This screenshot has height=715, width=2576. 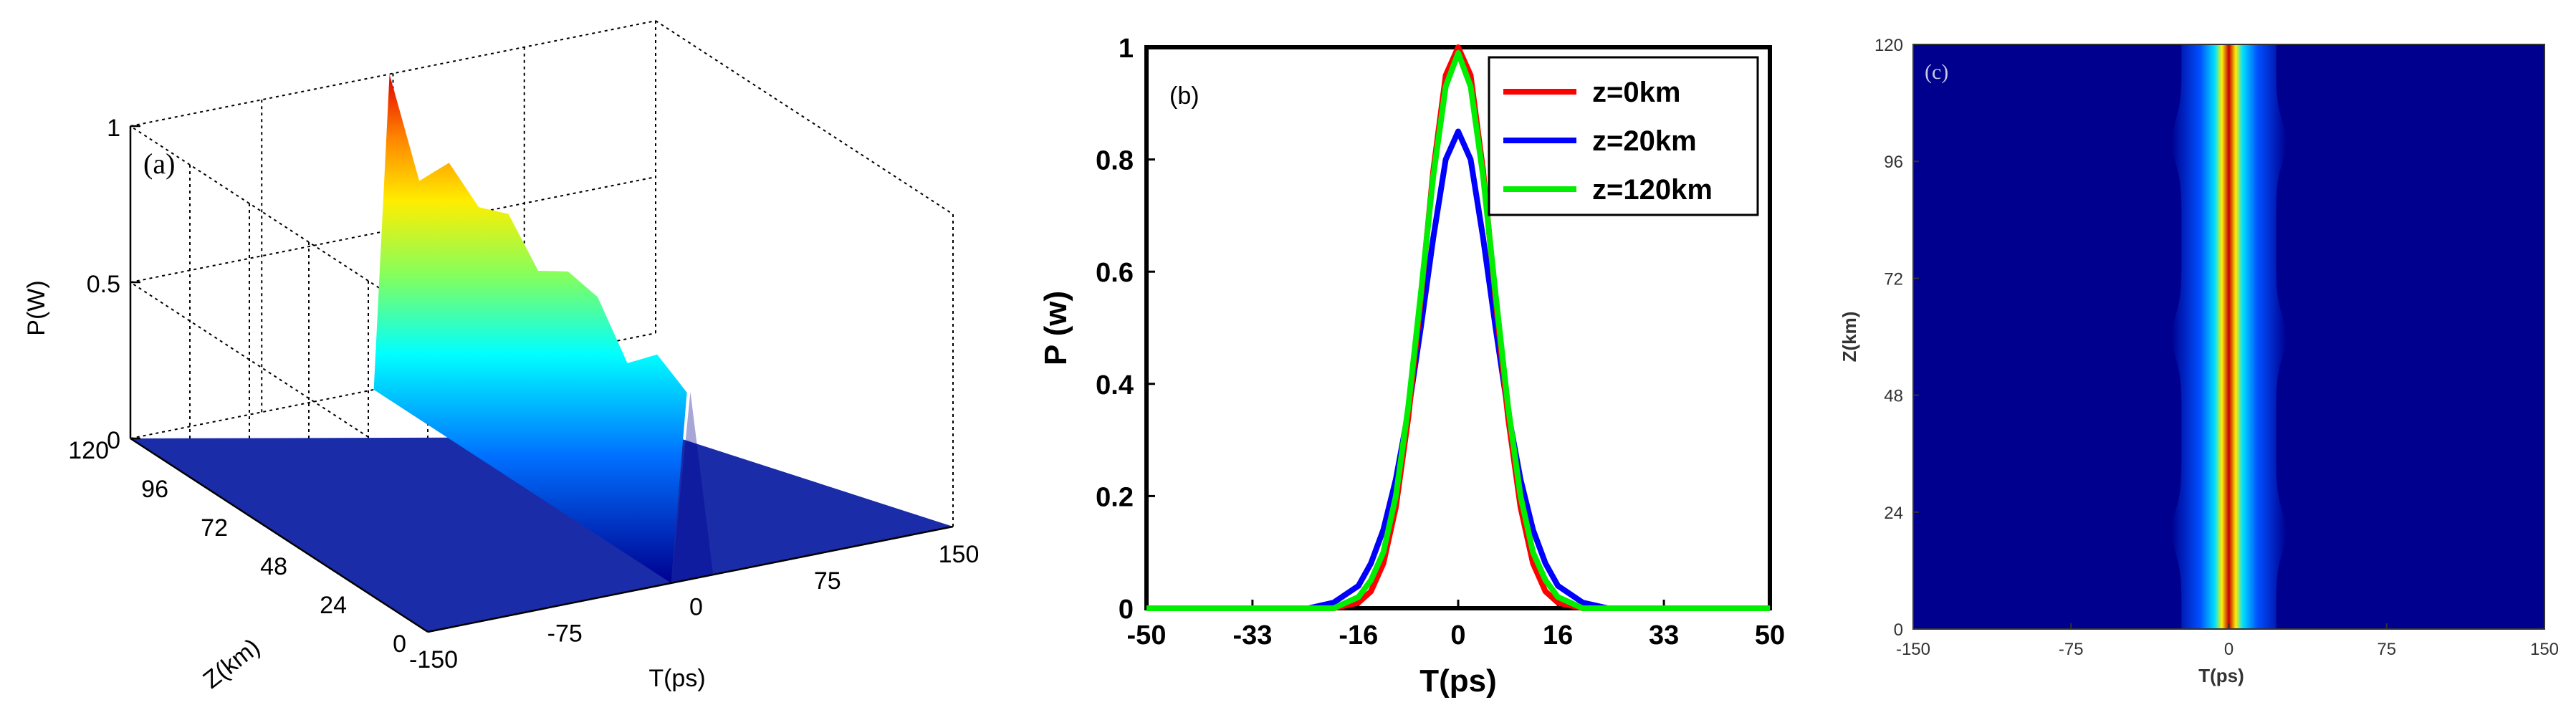 What do you see at coordinates (1358, 635) in the screenshot?
I see `x-tick-label: -16` at bounding box center [1358, 635].